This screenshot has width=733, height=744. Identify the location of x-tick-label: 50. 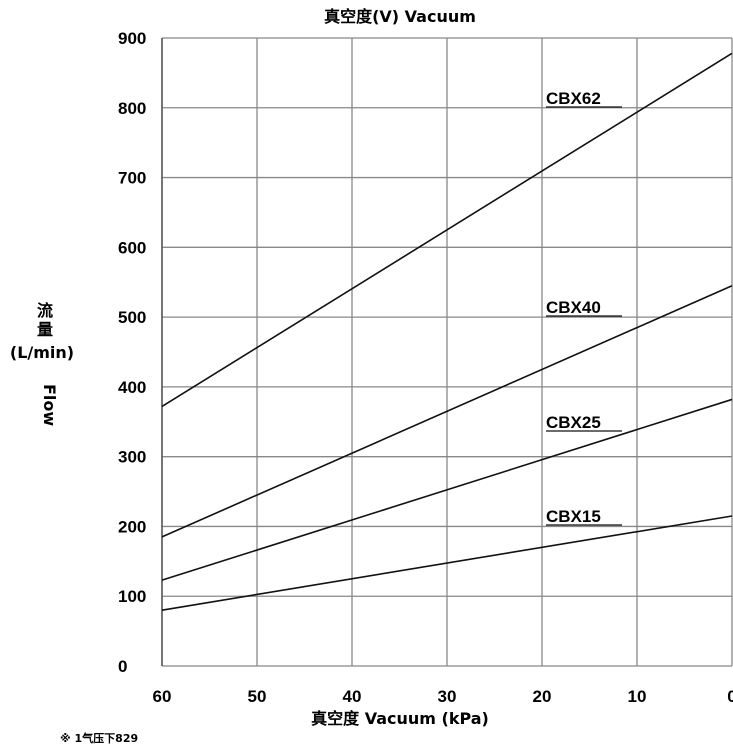
(257, 696).